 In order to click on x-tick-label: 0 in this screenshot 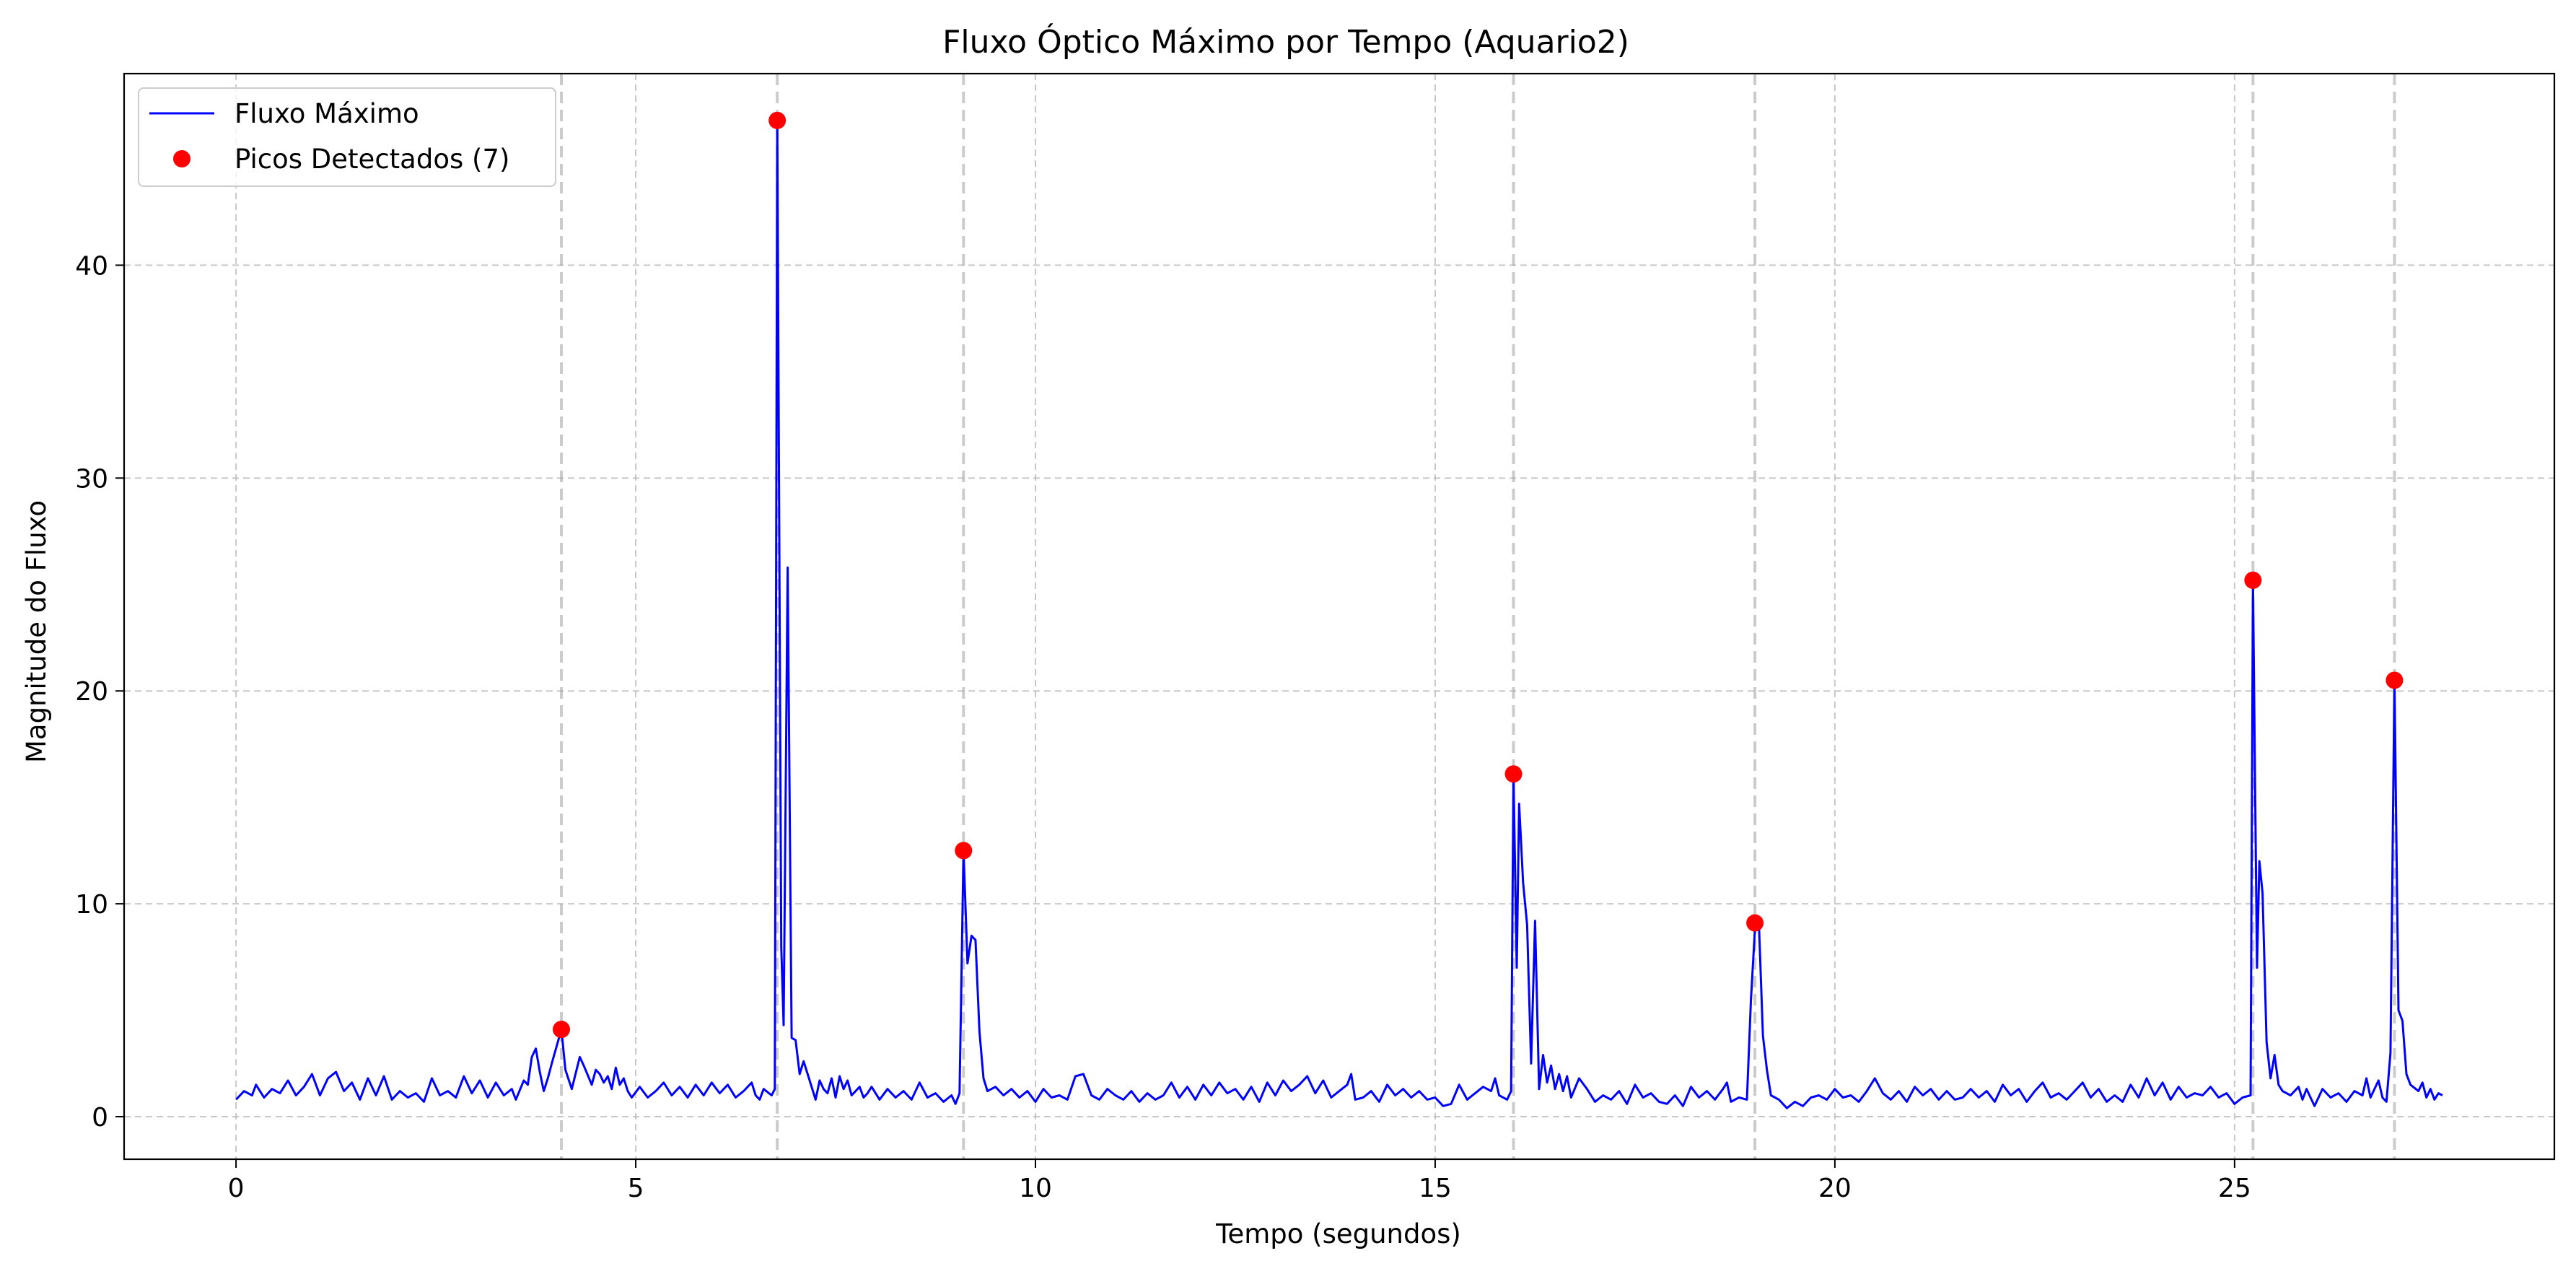, I will do `click(236, 1189)`.